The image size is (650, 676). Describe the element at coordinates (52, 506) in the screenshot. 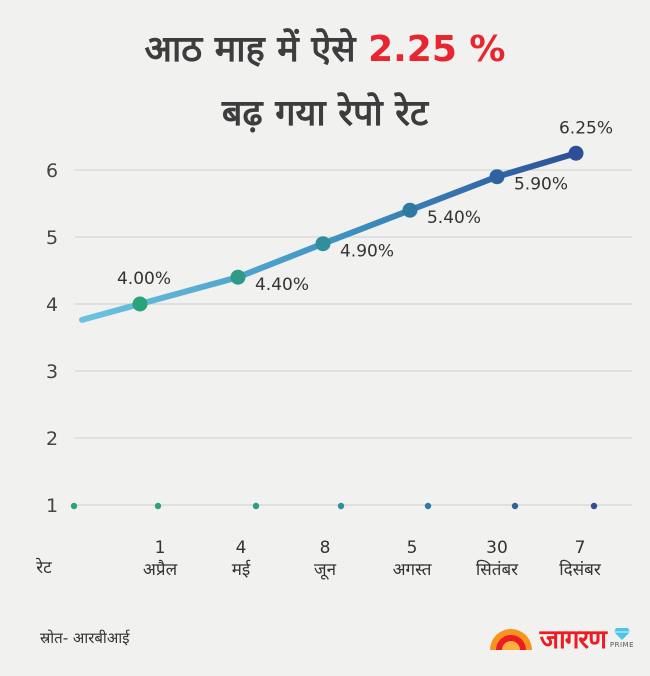

I see `y-tick-label: 1` at that location.